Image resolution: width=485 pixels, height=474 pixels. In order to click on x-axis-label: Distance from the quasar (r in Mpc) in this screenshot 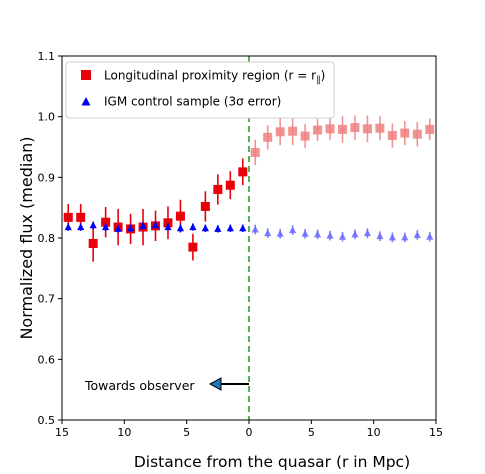, I will do `click(272, 462)`.